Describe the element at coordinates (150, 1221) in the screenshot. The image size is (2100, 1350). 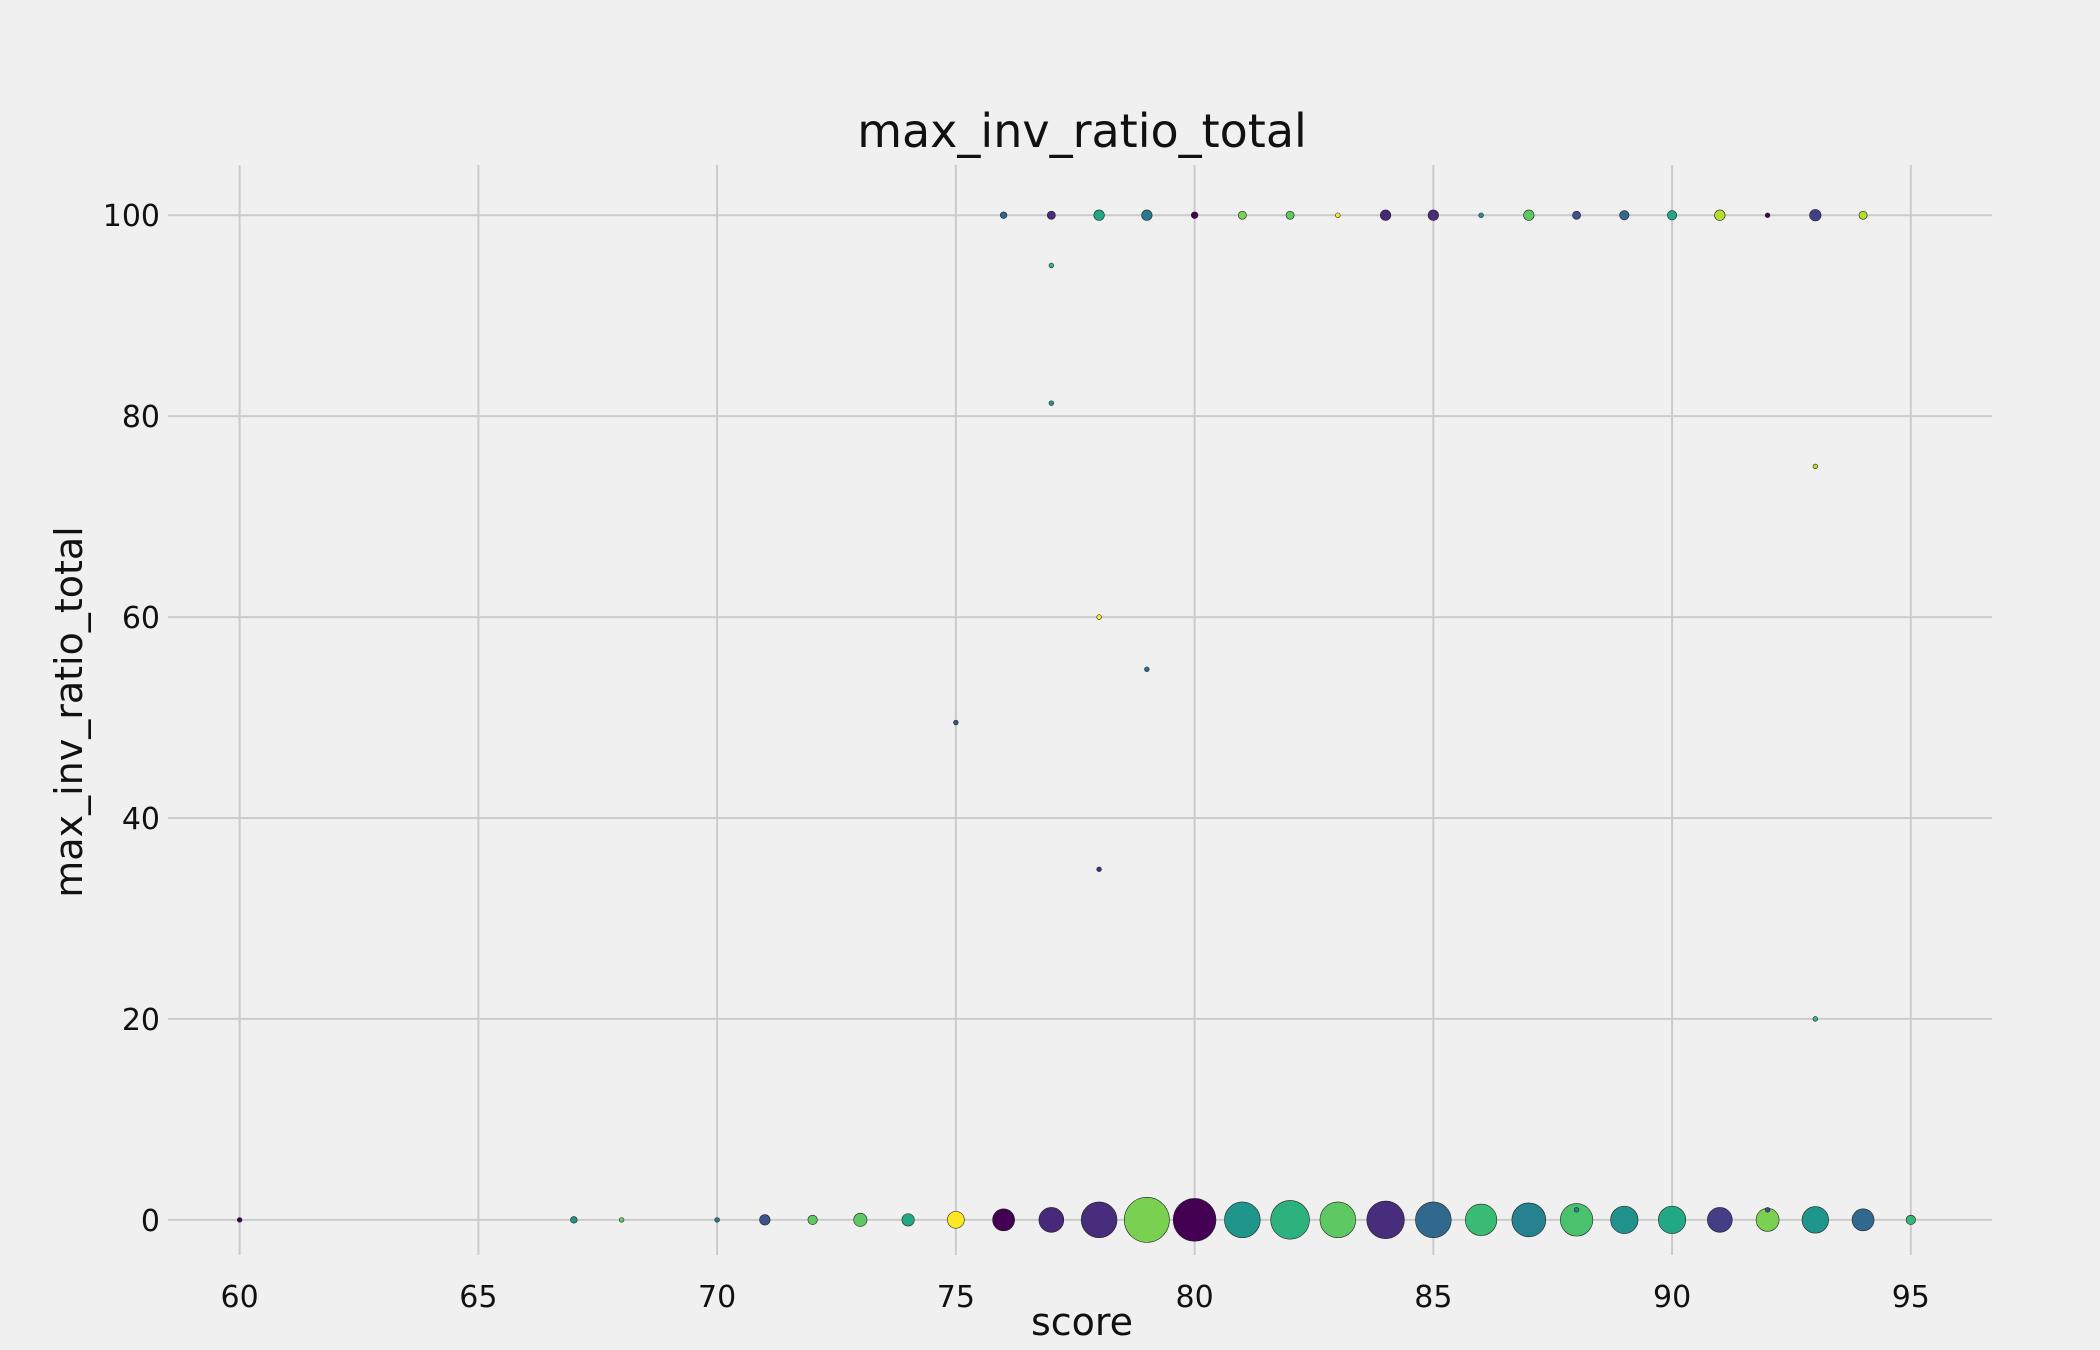
I see `y-tick-label: 0` at that location.